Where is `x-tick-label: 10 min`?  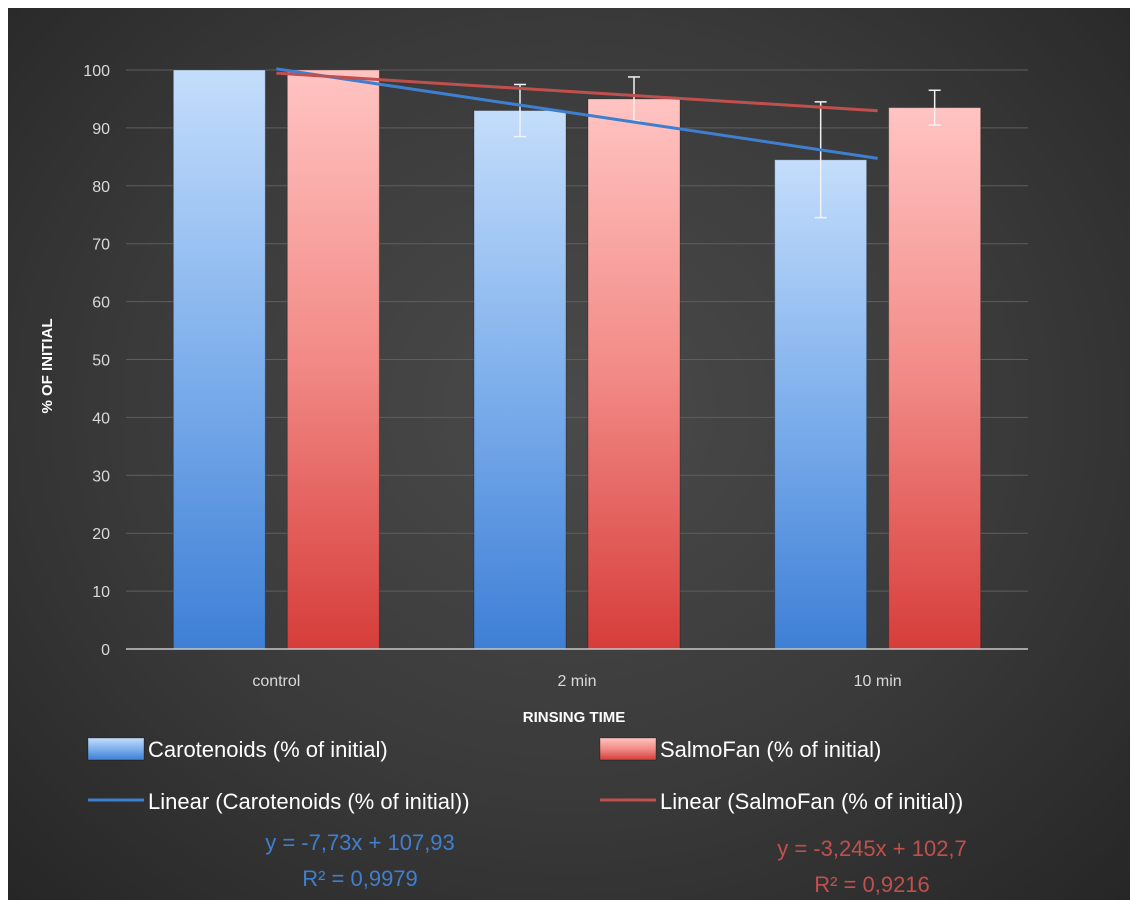 x-tick-label: 10 min is located at coordinates (878, 681).